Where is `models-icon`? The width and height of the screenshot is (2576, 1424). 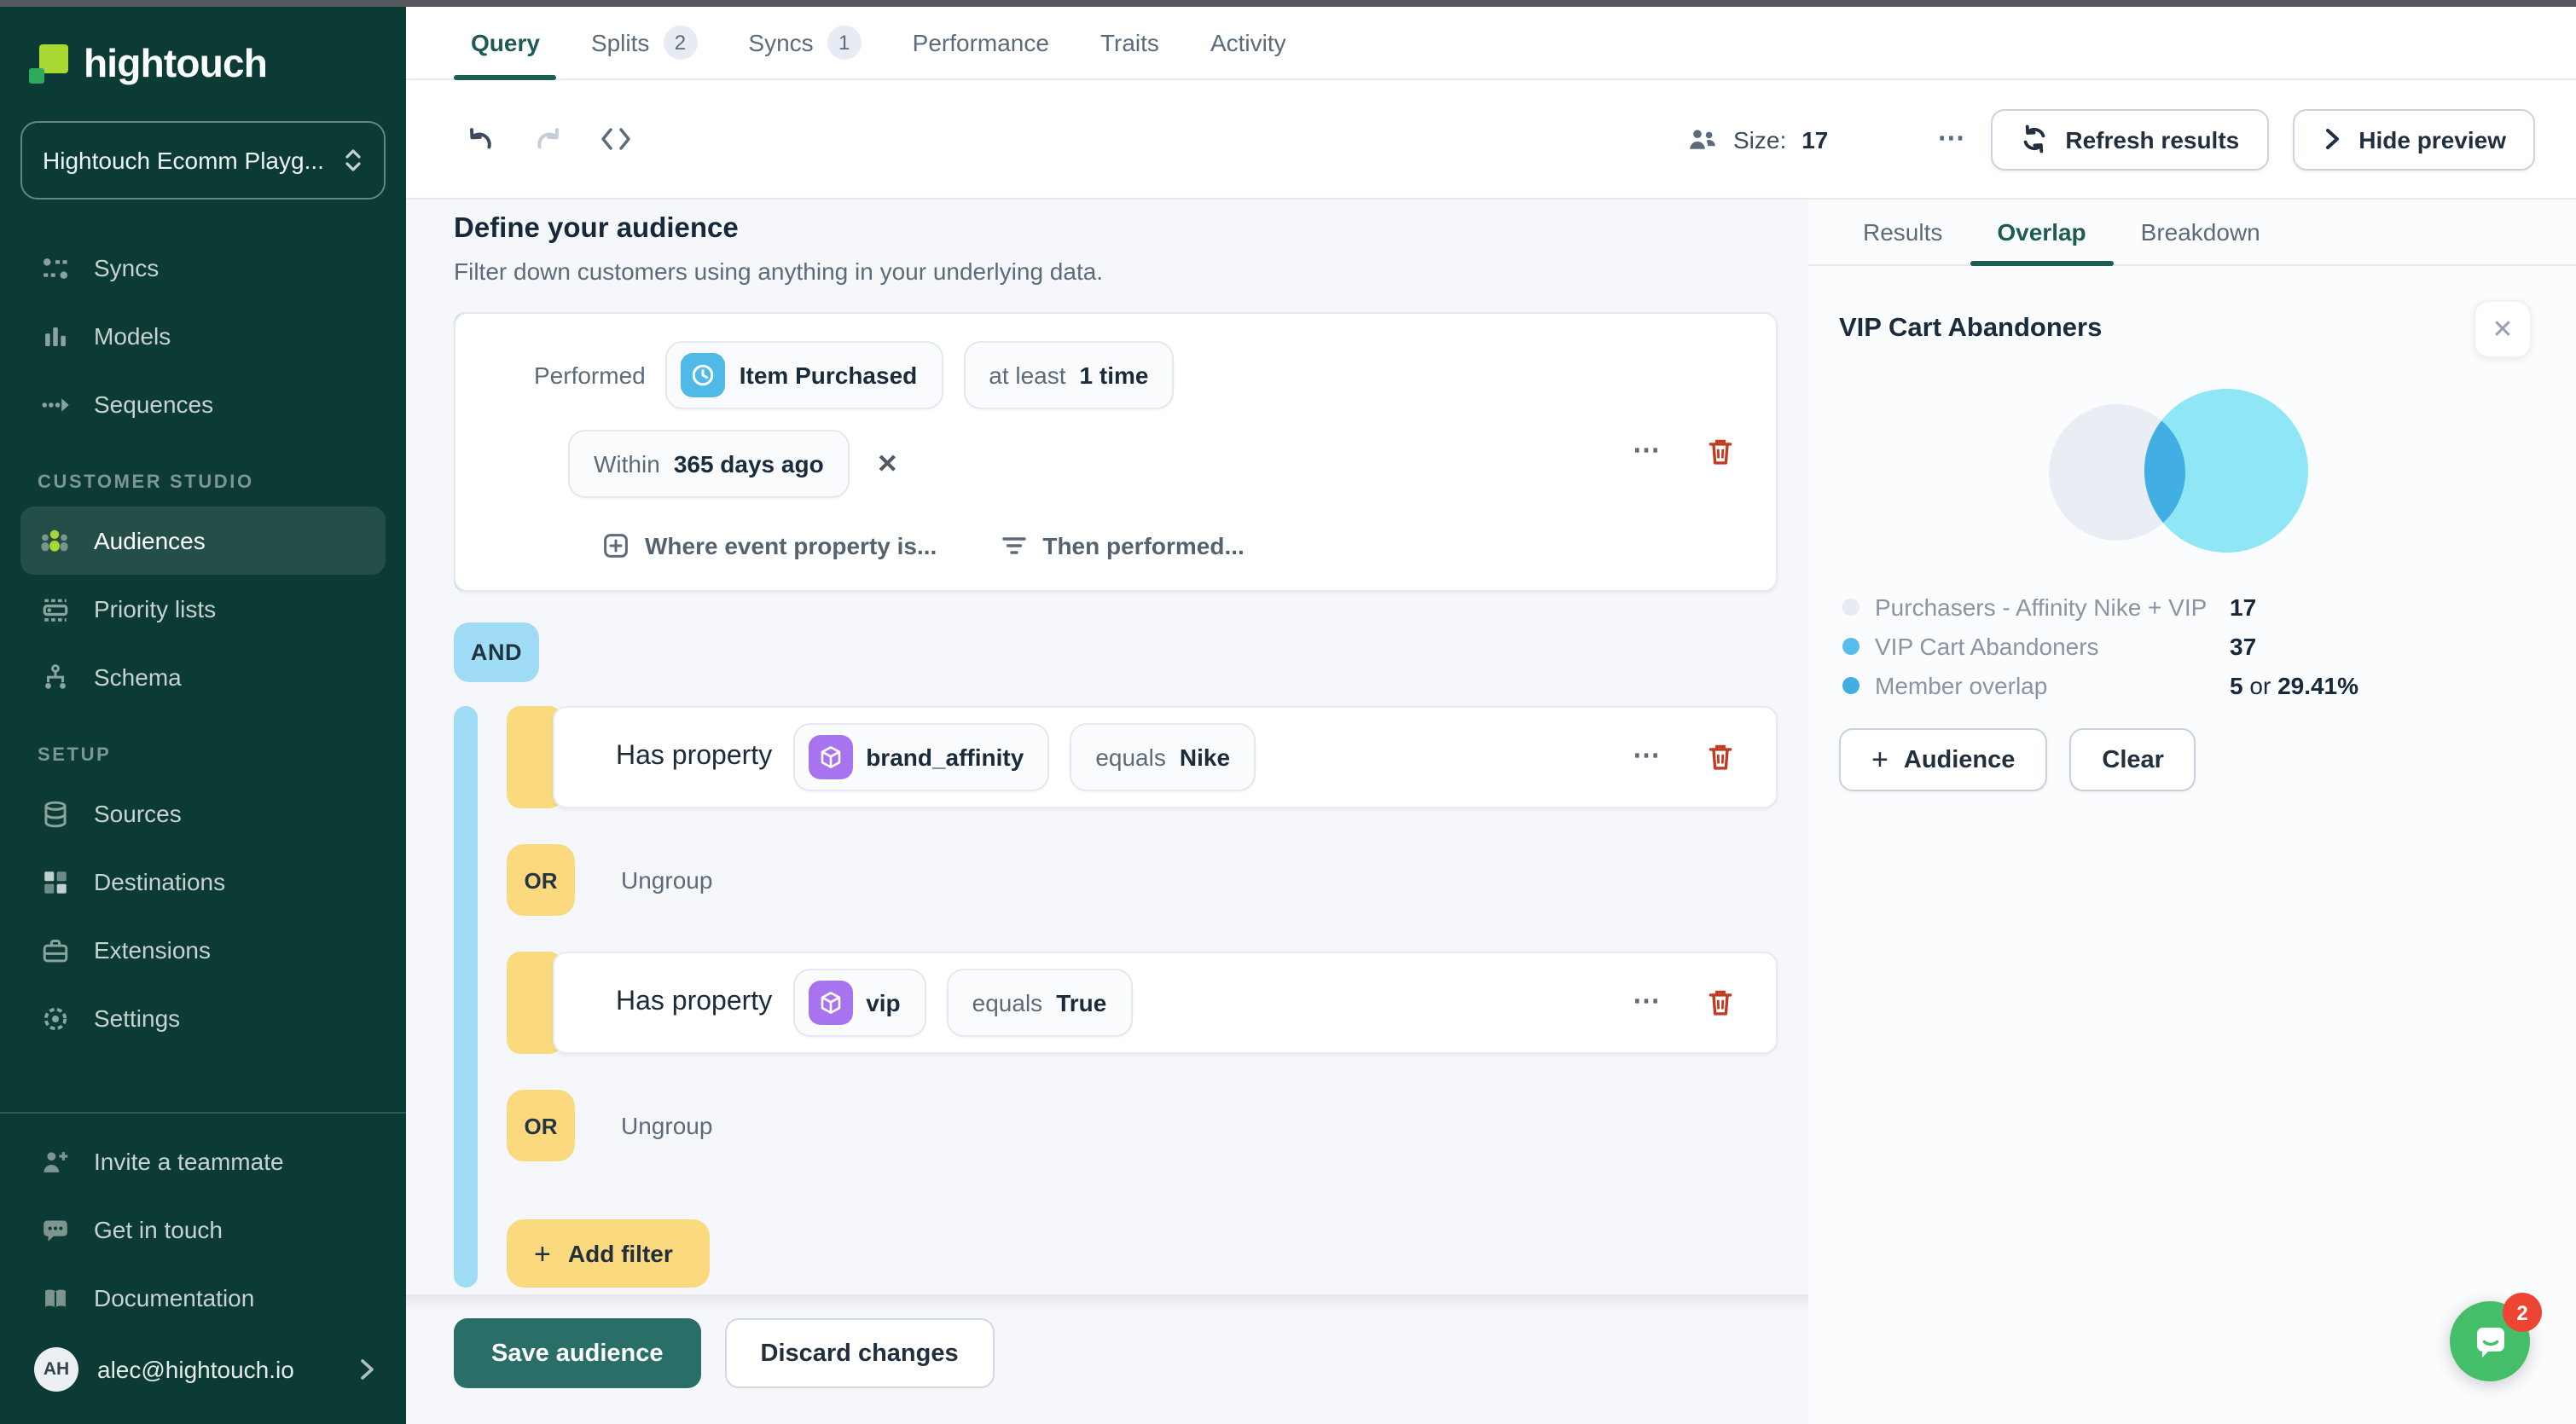
models-icon is located at coordinates (55, 335).